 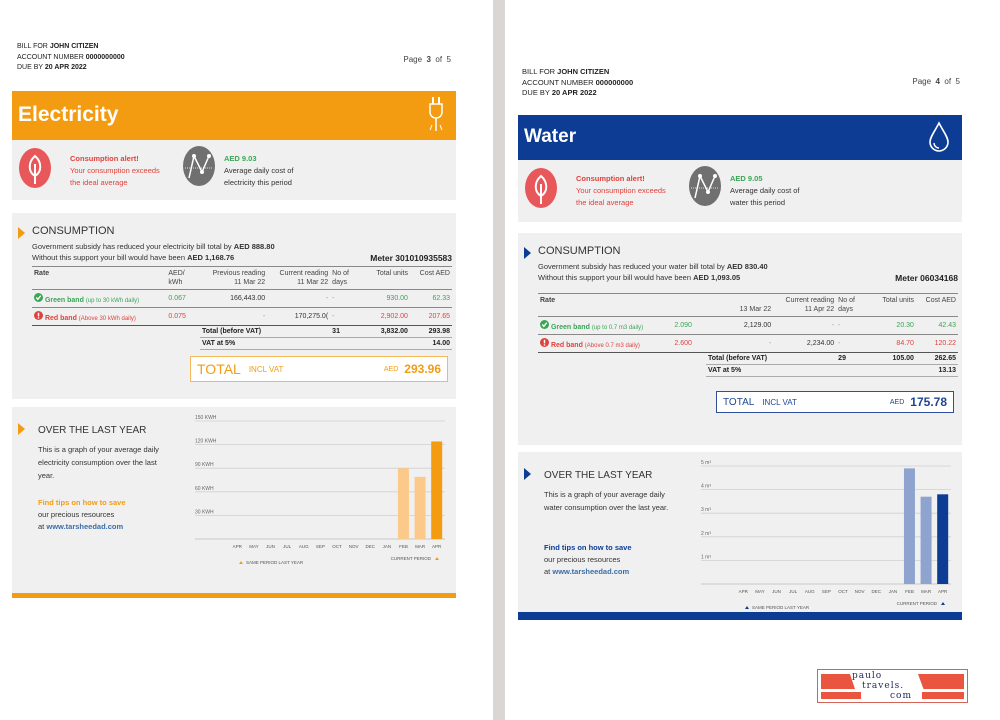 I want to click on y-tick-label: 4 m³, so click(x=706, y=487).